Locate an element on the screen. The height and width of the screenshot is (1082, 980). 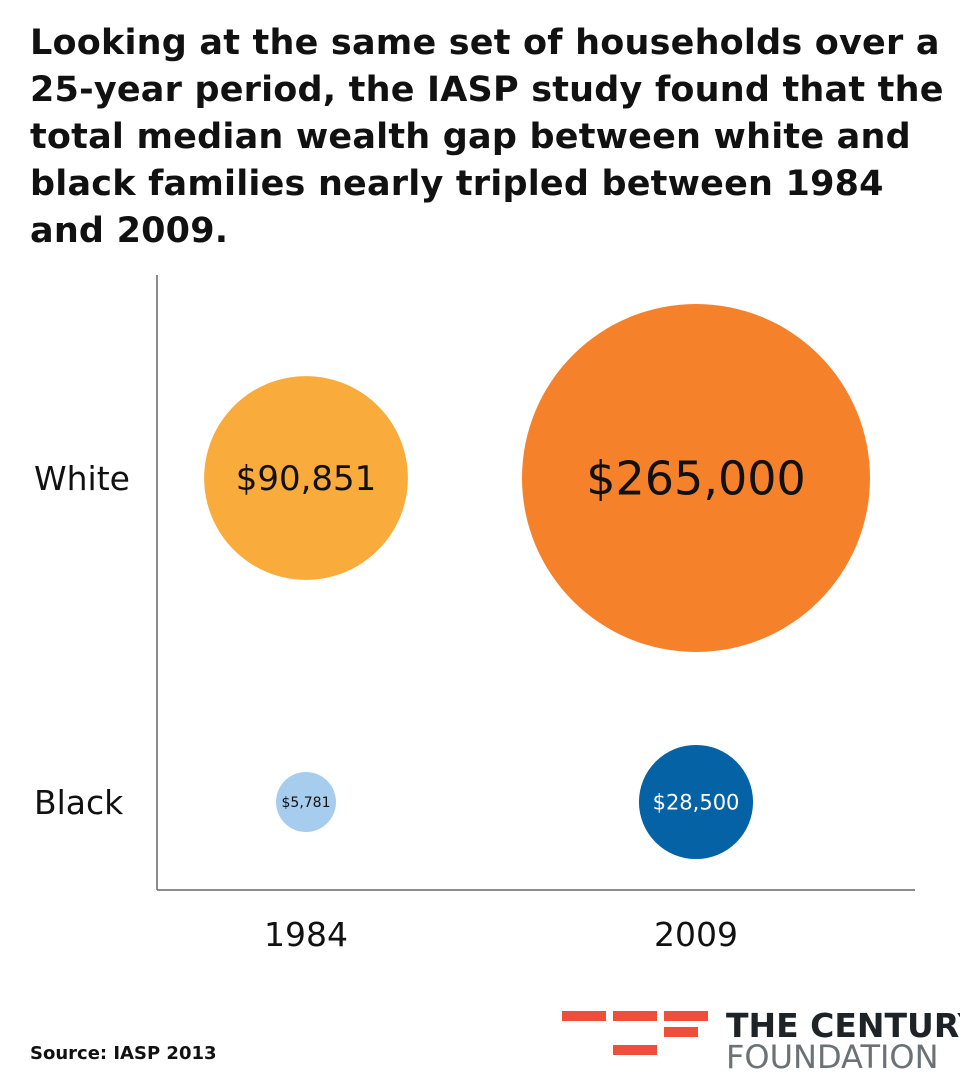
bubble-value-label: $265,000 is located at coordinates (696, 479).